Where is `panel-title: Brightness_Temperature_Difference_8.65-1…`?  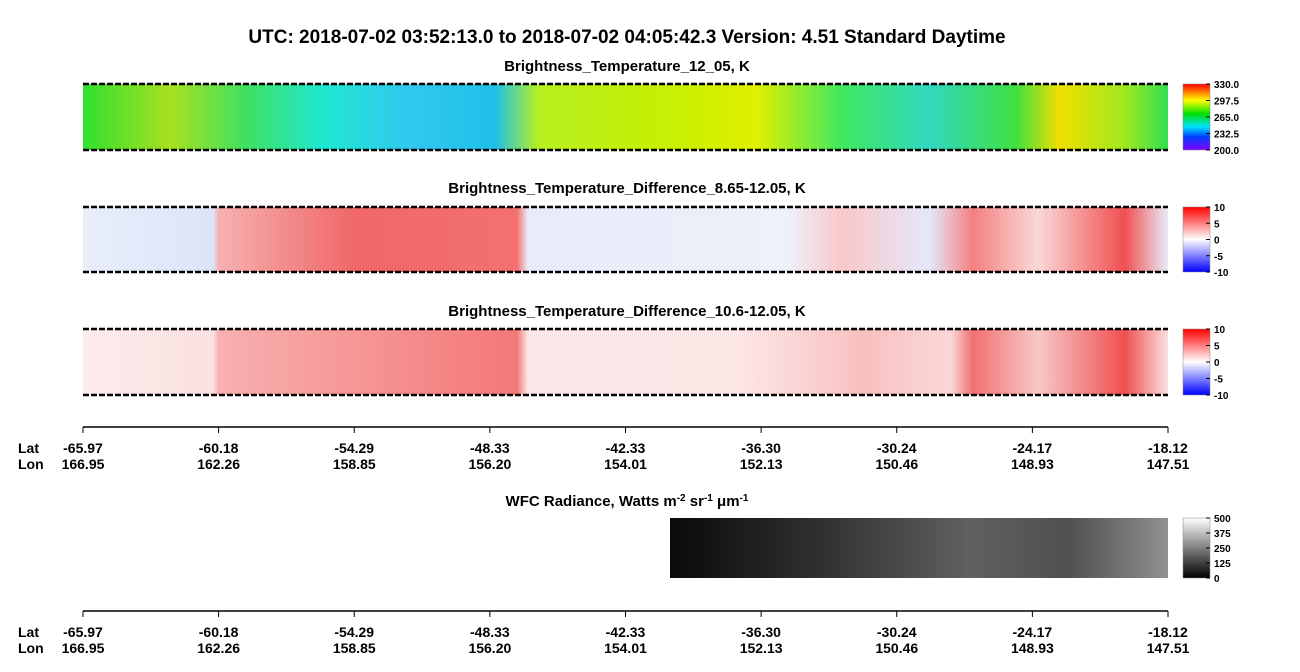 panel-title: Brightness_Temperature_Difference_8.65-1… is located at coordinates (627, 188).